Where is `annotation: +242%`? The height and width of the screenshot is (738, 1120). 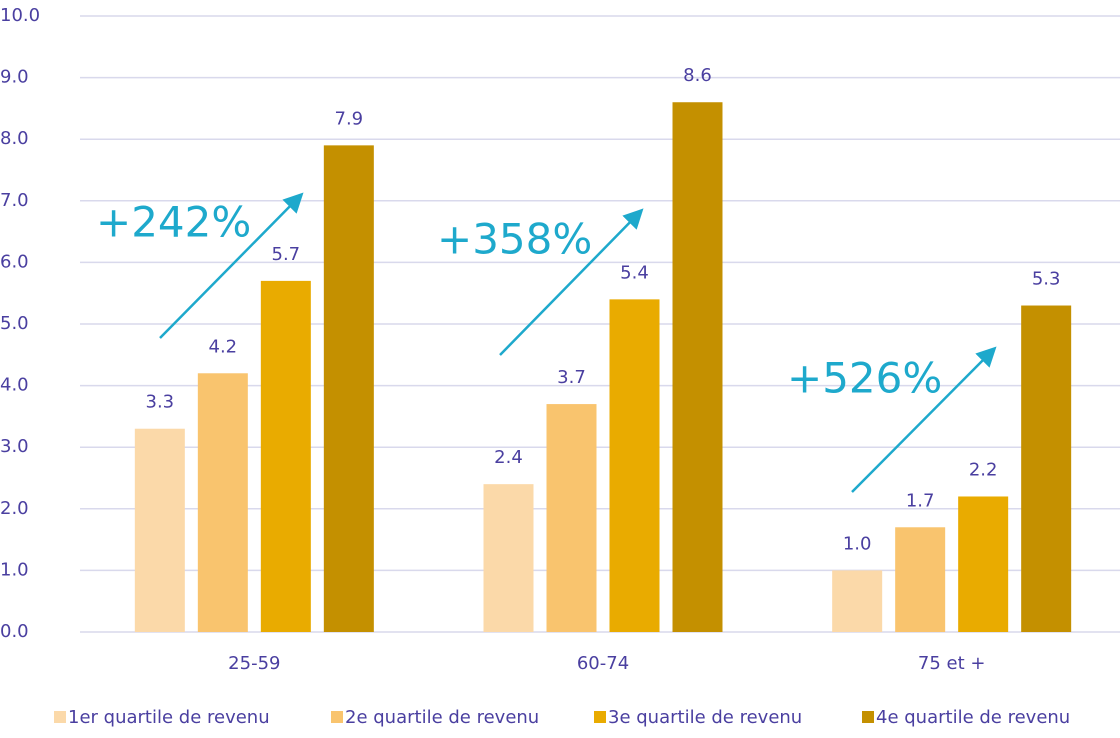
annotation: +242% is located at coordinates (173, 222).